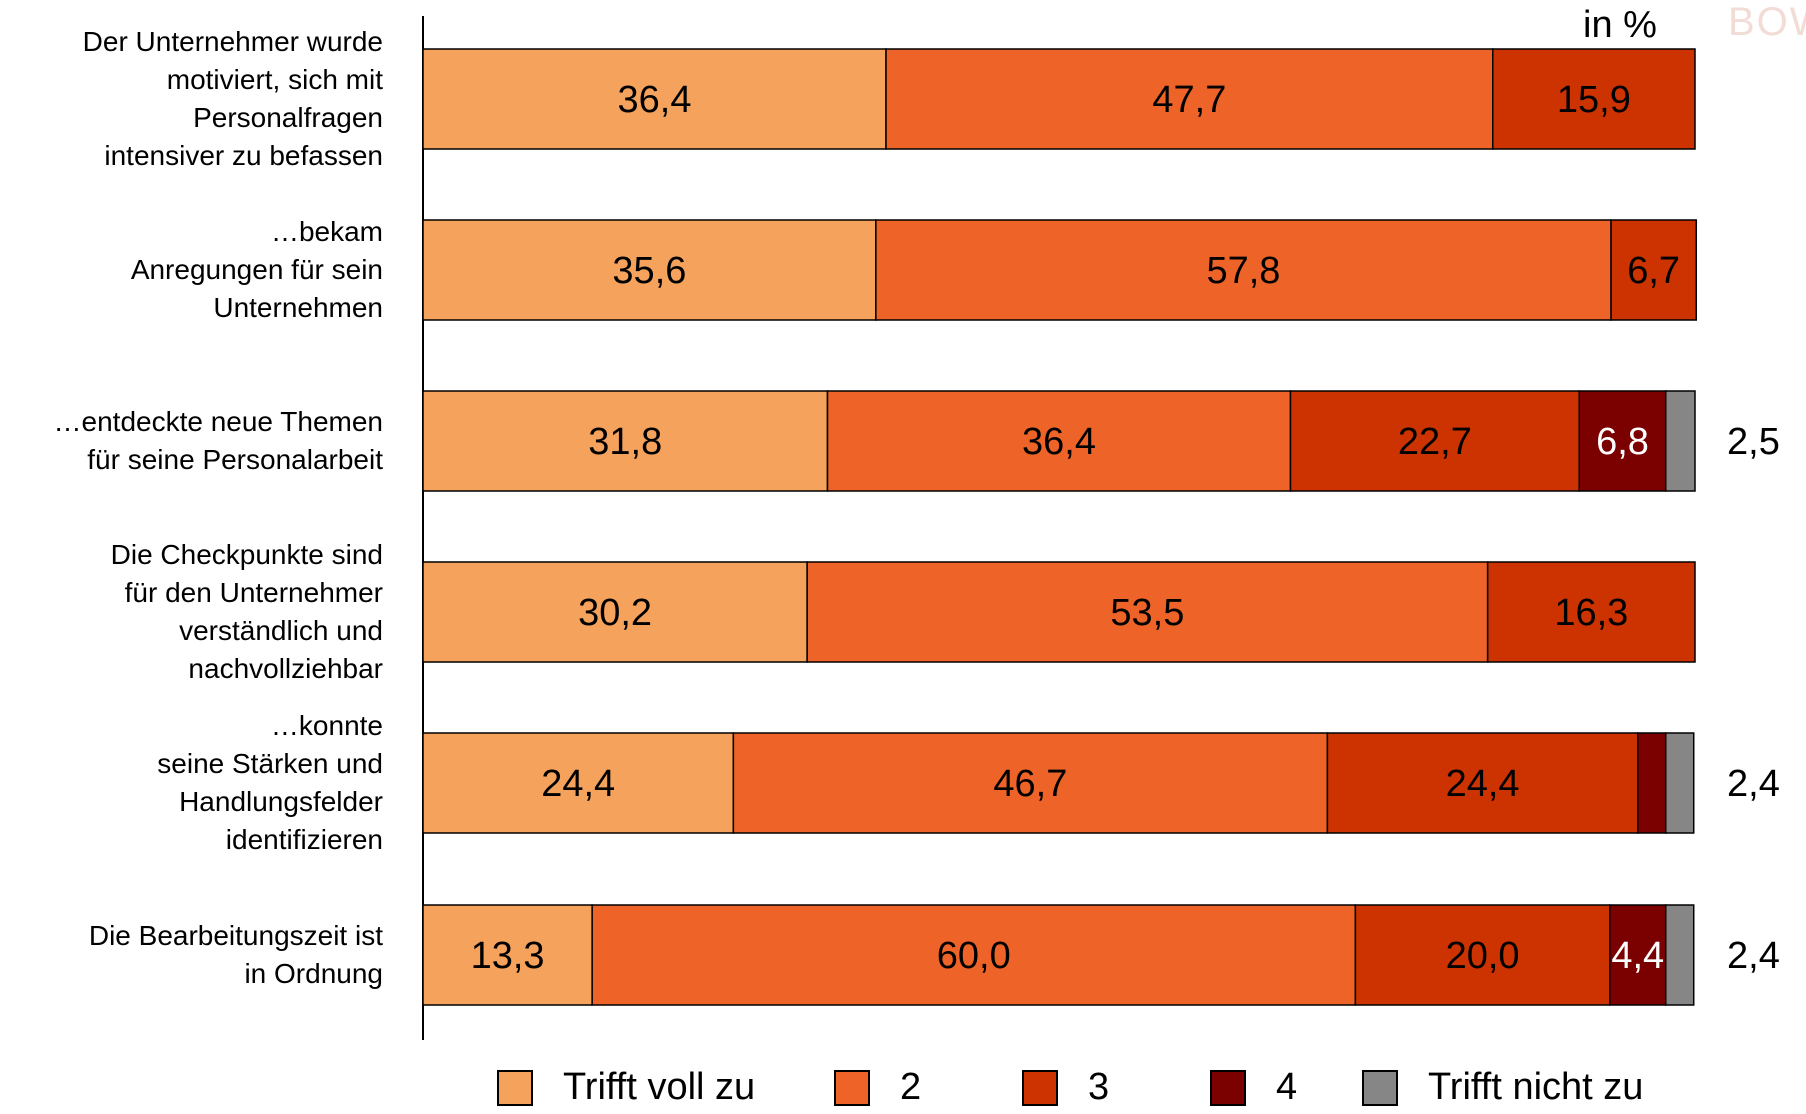  I want to click on data-label-4-2: 53,5, so click(1147, 613).